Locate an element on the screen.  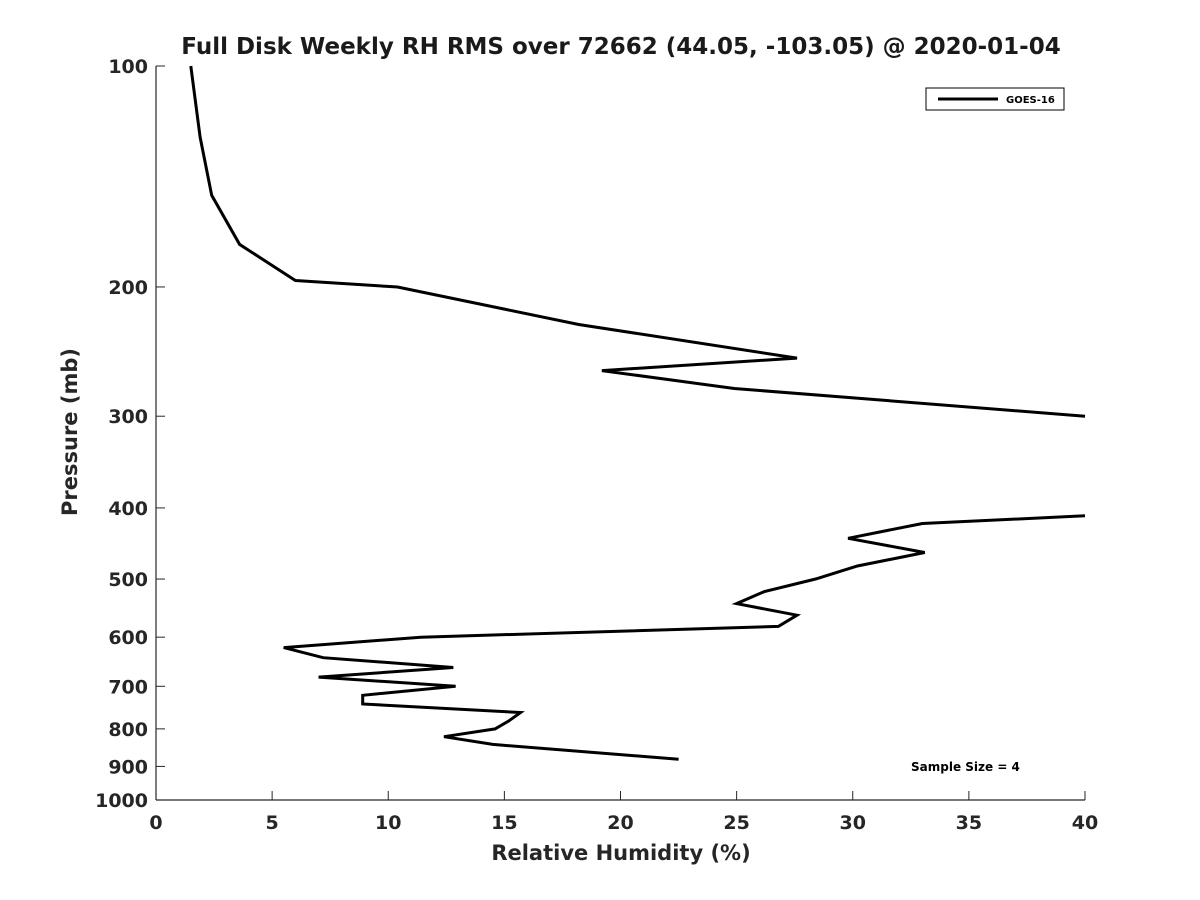
y-tick-label: 500 is located at coordinates (128, 580).